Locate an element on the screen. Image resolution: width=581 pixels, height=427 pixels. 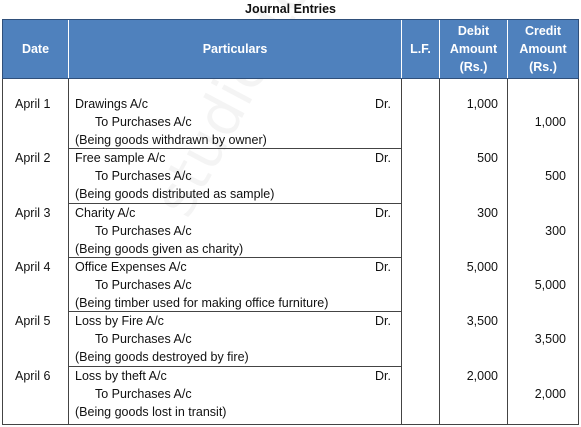
credit-amount: 2,000 is located at coordinates (550, 394).